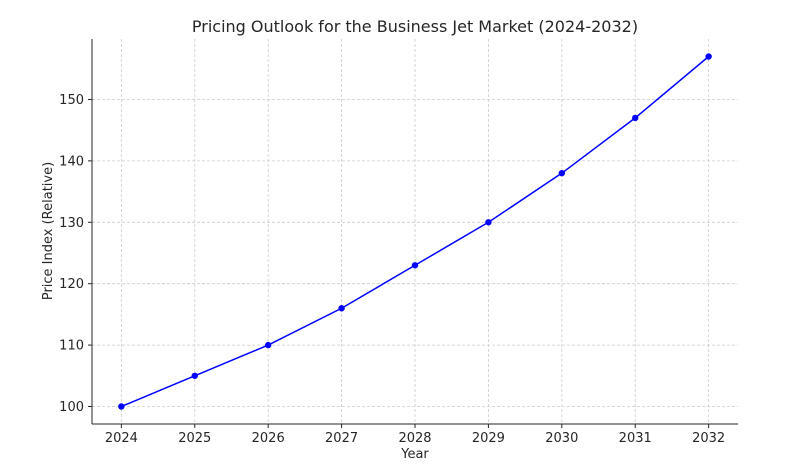  Describe the element at coordinates (414, 438) in the screenshot. I see `x-tick-label: 2028` at that location.